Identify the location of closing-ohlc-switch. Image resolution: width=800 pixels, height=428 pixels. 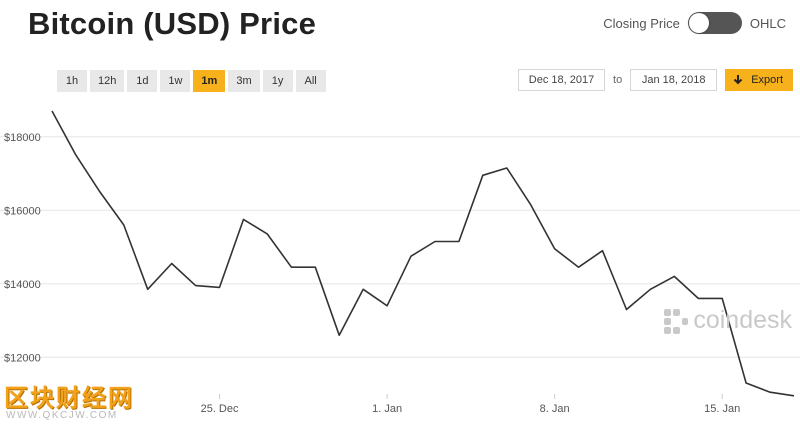
(714, 23).